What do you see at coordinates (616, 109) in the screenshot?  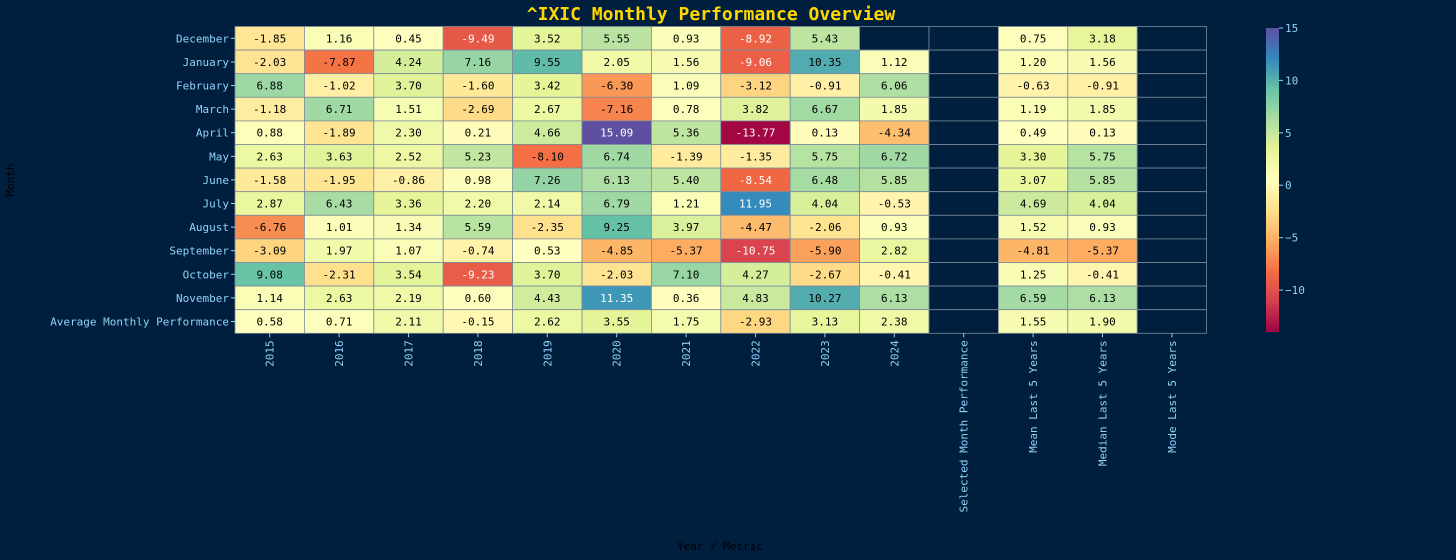 I see `cell-value-label: -7.16` at bounding box center [616, 109].